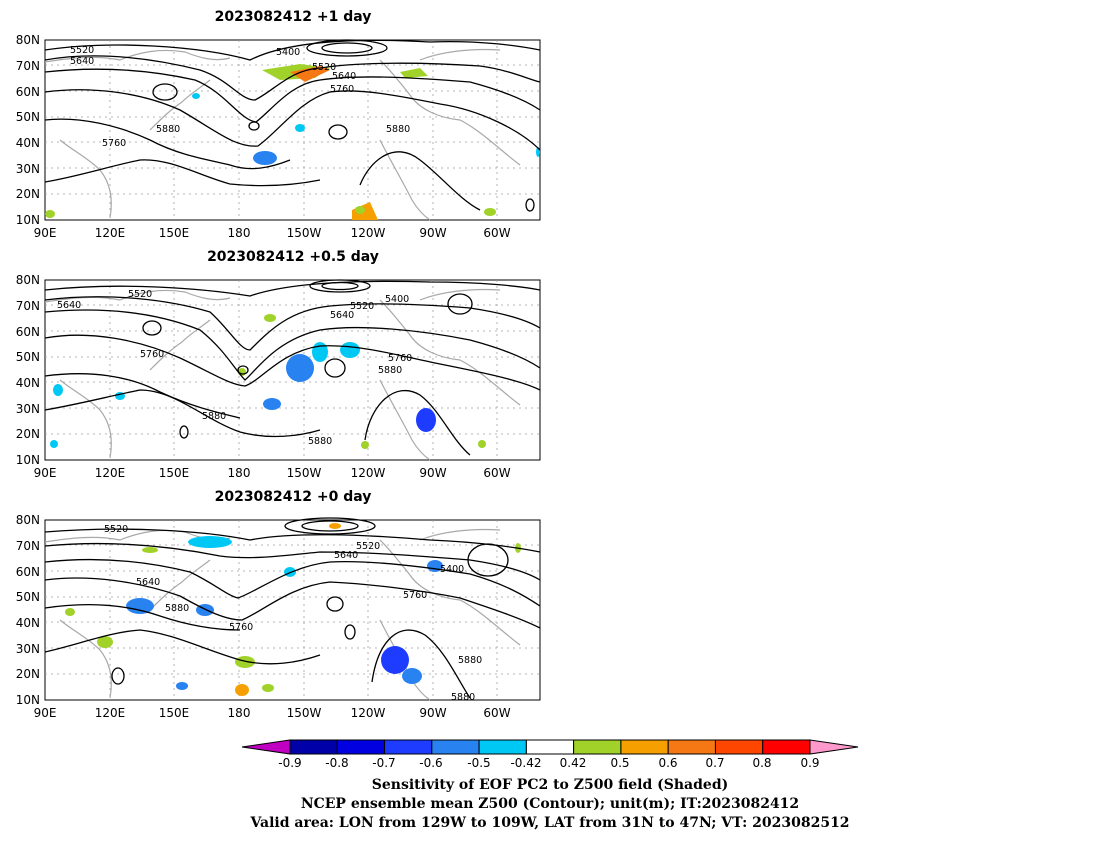  Describe the element at coordinates (293, 497) in the screenshot. I see `panel-title: 2023082412 +0 day` at that location.